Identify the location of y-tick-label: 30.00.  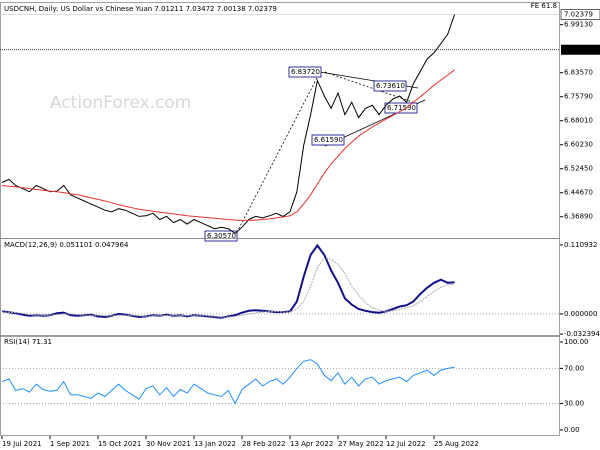
(574, 404).